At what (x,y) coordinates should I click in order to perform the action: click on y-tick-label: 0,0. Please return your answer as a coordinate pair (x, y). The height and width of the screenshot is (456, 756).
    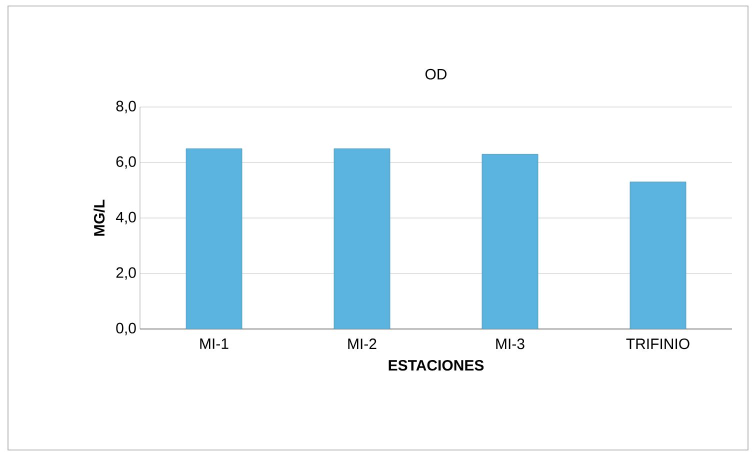
    Looking at the image, I should click on (126, 329).